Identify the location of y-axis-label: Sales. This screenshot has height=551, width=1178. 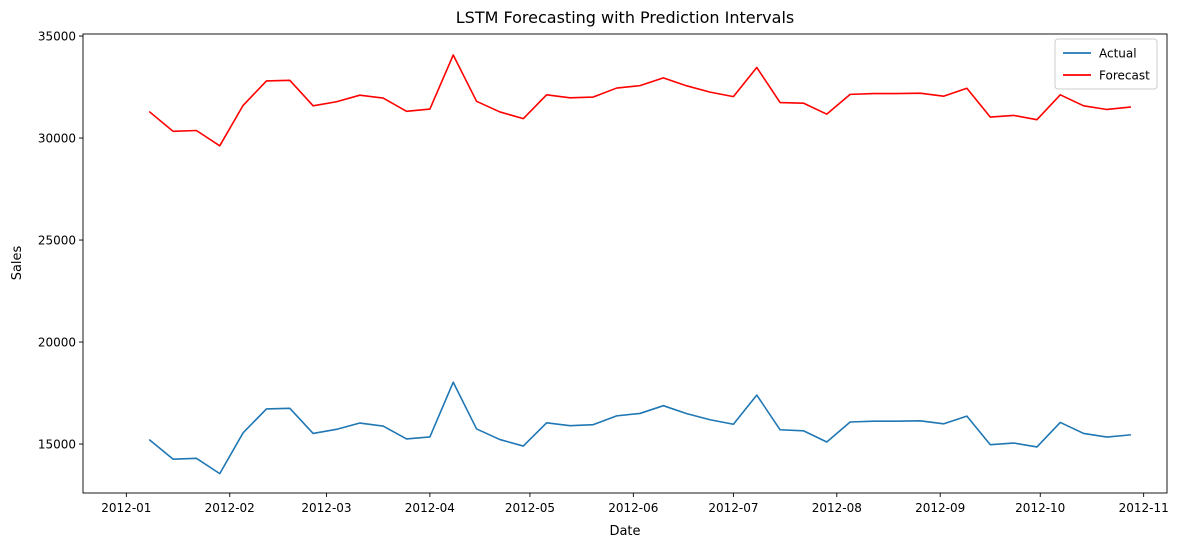
(17, 262).